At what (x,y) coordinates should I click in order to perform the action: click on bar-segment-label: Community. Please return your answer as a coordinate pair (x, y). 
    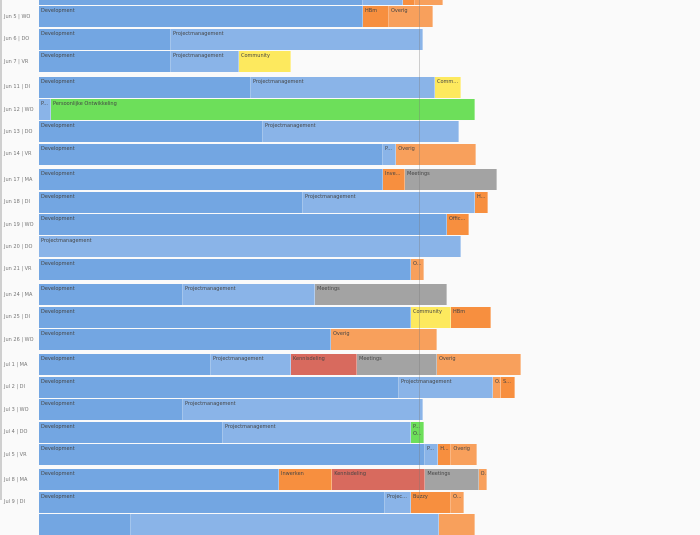
    Looking at the image, I should click on (255, 56).